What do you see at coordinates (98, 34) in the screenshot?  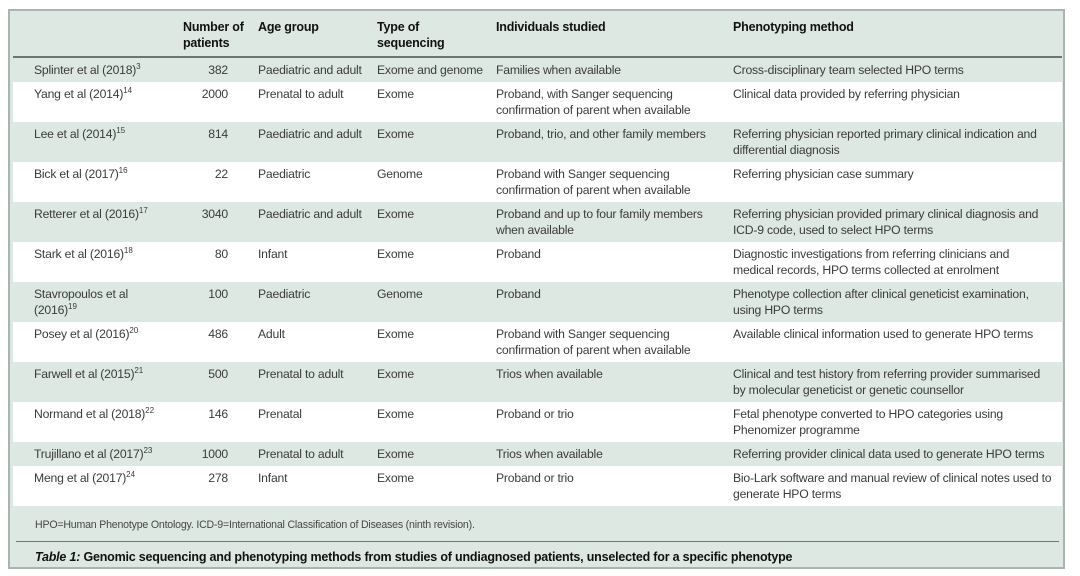 I see `header-study` at bounding box center [98, 34].